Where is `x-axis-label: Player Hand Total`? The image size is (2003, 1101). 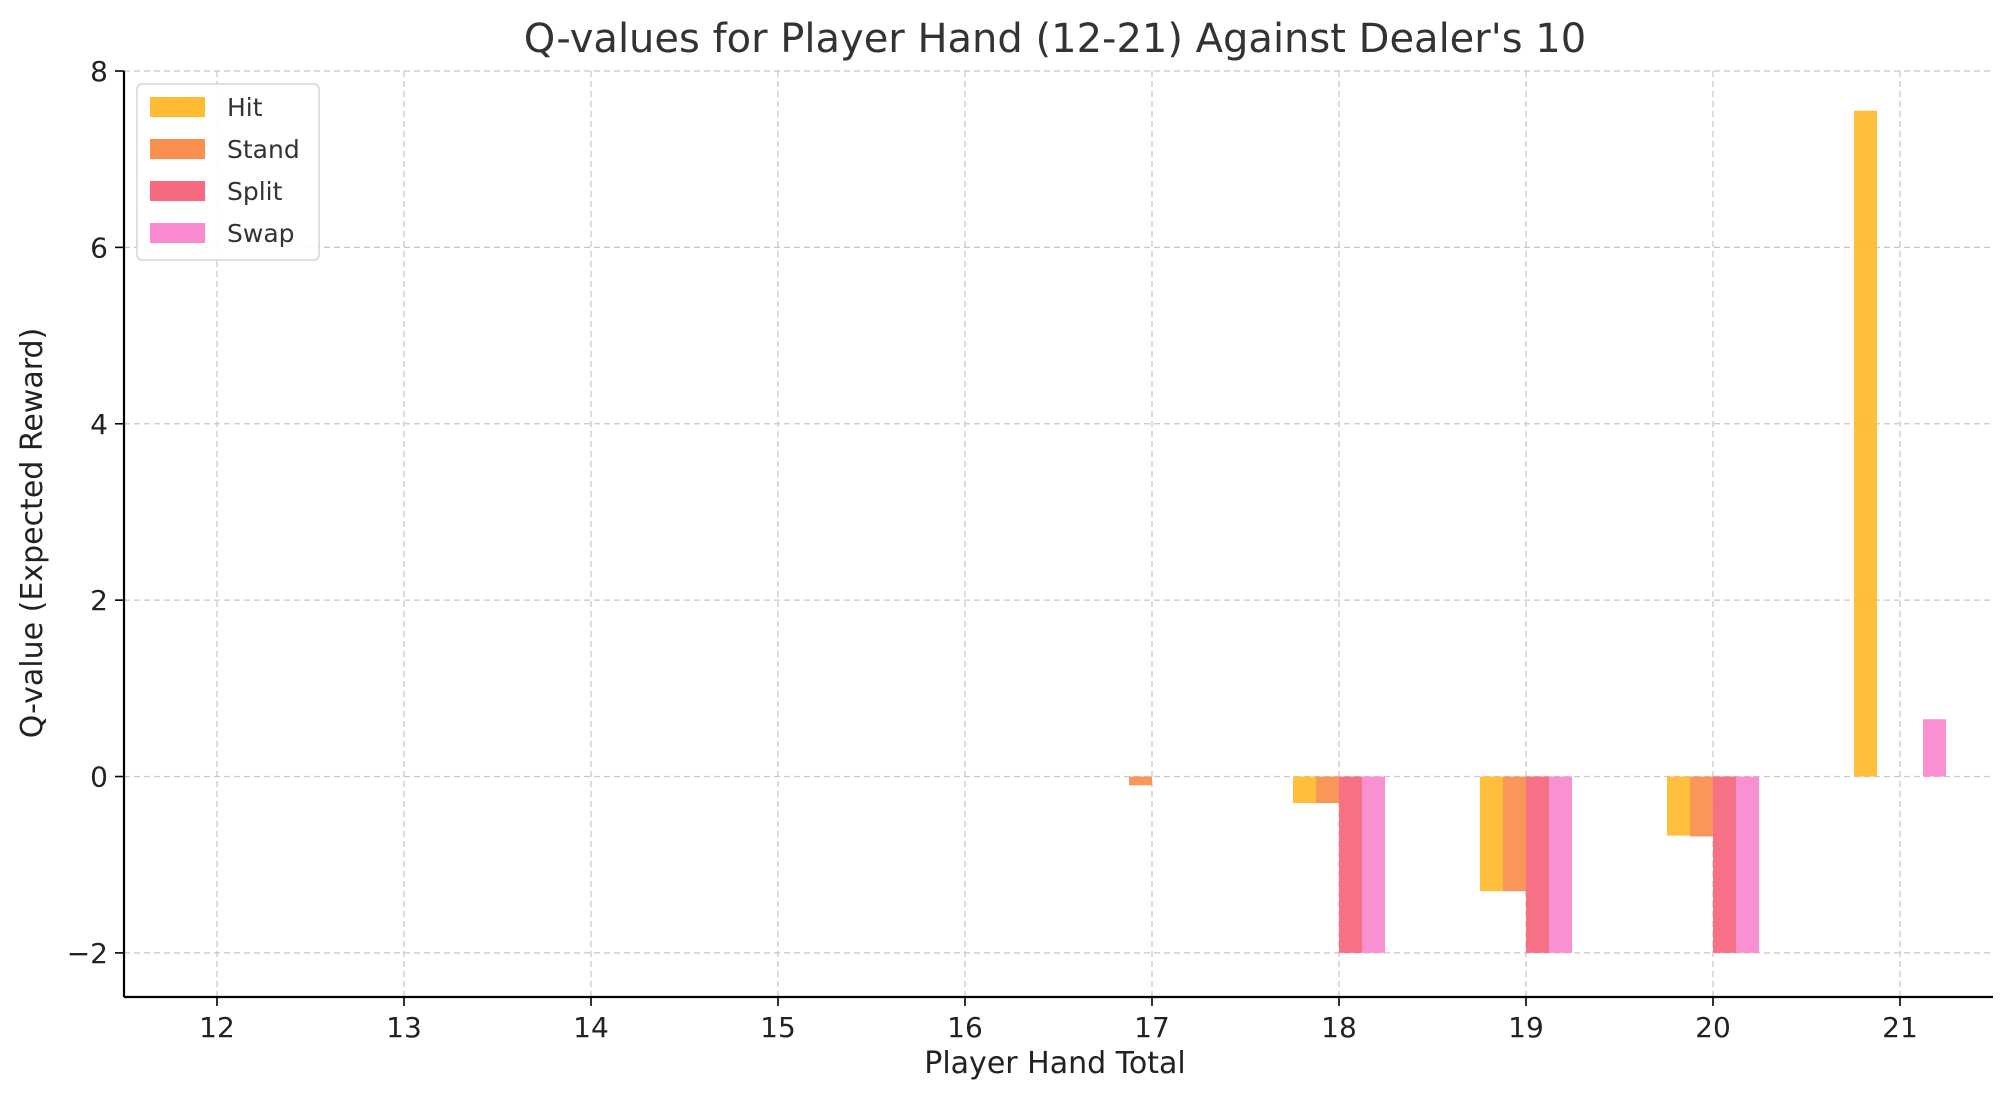 x-axis-label: Player Hand Total is located at coordinates (1055, 1063).